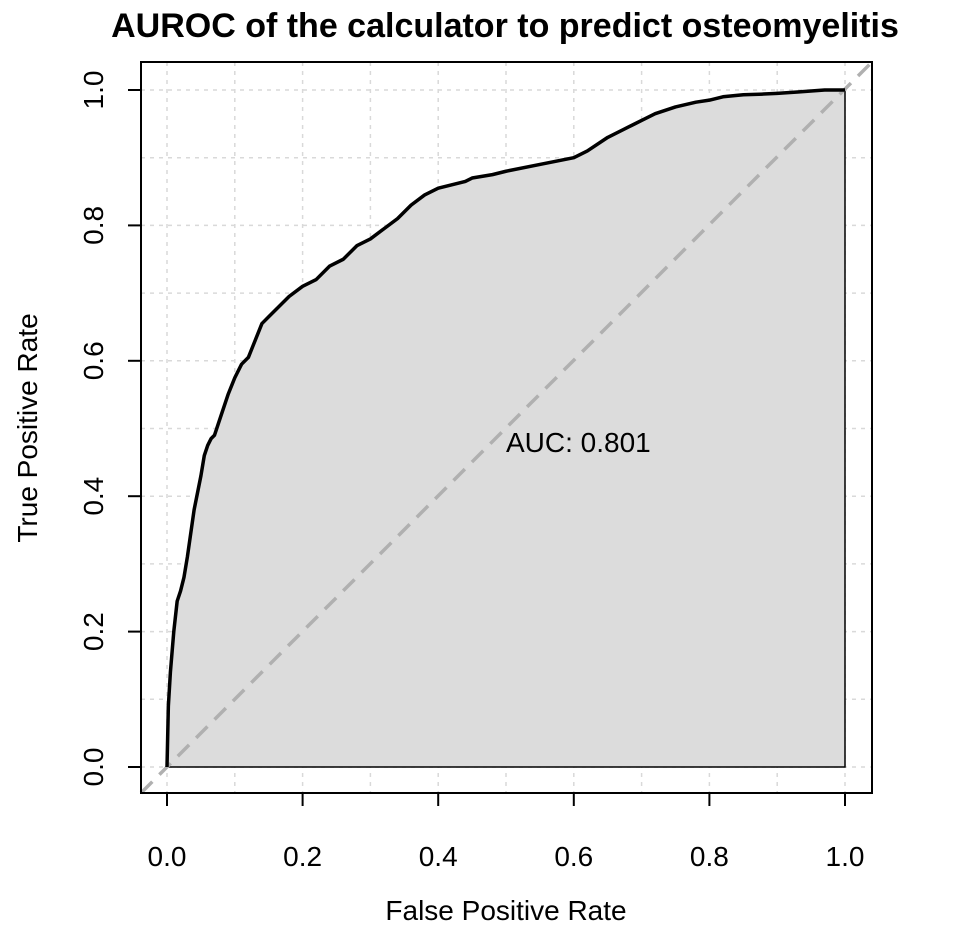  I want to click on y-tick-label: 0.4, so click(93, 496).